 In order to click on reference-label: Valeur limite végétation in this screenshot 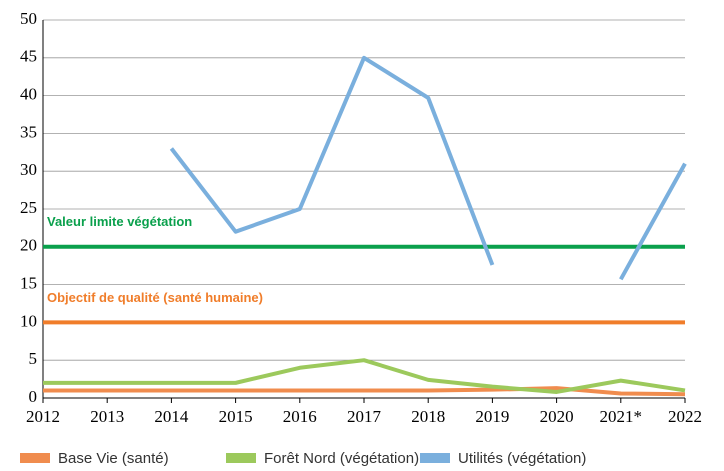, I will do `click(119, 221)`.